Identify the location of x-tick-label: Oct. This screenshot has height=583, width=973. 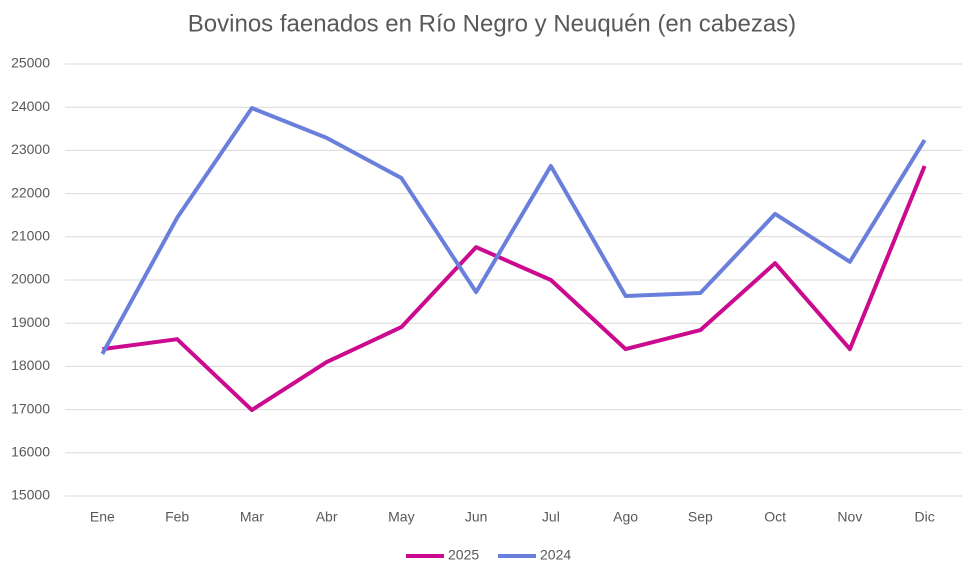
(775, 517).